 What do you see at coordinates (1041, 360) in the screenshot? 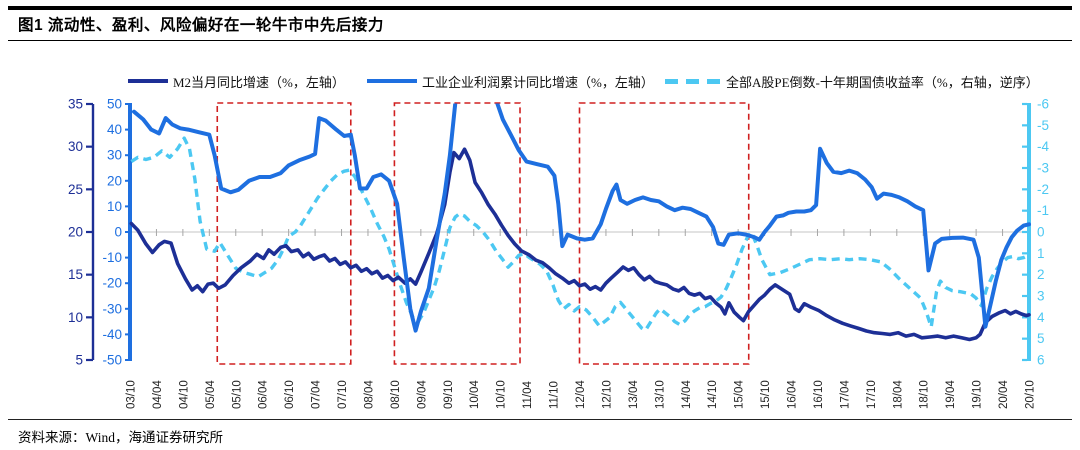
I see `pe-axis-label: 6` at bounding box center [1041, 360].